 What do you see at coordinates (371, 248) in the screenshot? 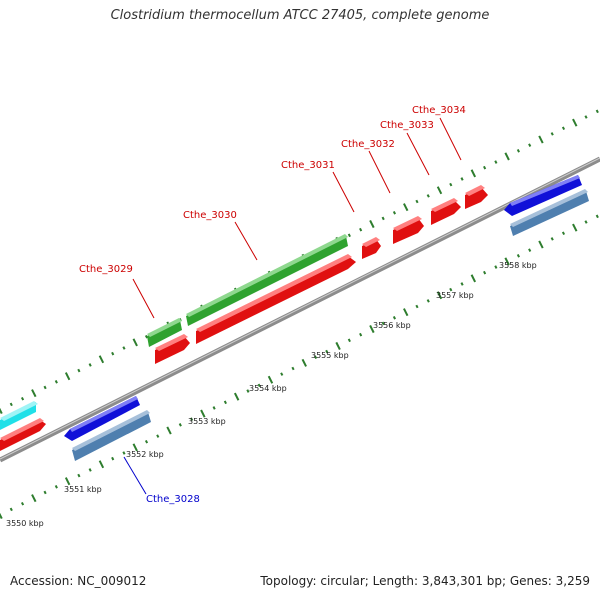
I see `forward-gene-cthe3031` at bounding box center [371, 248].